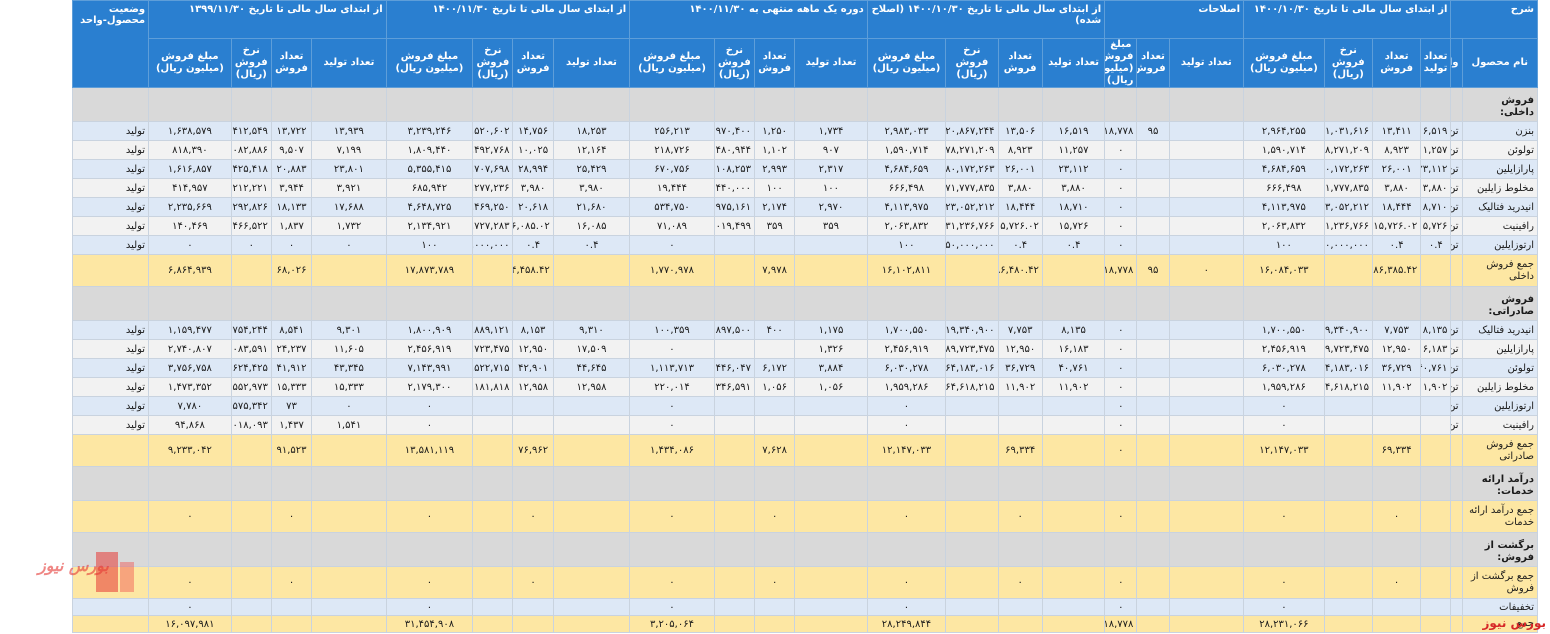  What do you see at coordinates (775, 387) in the screenshot?
I see `table-cell: ۱,۰۵۶` at bounding box center [775, 387].